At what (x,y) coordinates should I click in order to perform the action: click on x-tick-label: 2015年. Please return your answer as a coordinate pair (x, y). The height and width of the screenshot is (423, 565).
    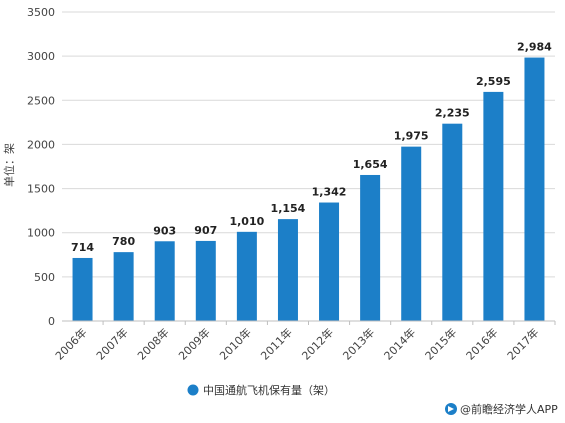
    Looking at the image, I should click on (440, 343).